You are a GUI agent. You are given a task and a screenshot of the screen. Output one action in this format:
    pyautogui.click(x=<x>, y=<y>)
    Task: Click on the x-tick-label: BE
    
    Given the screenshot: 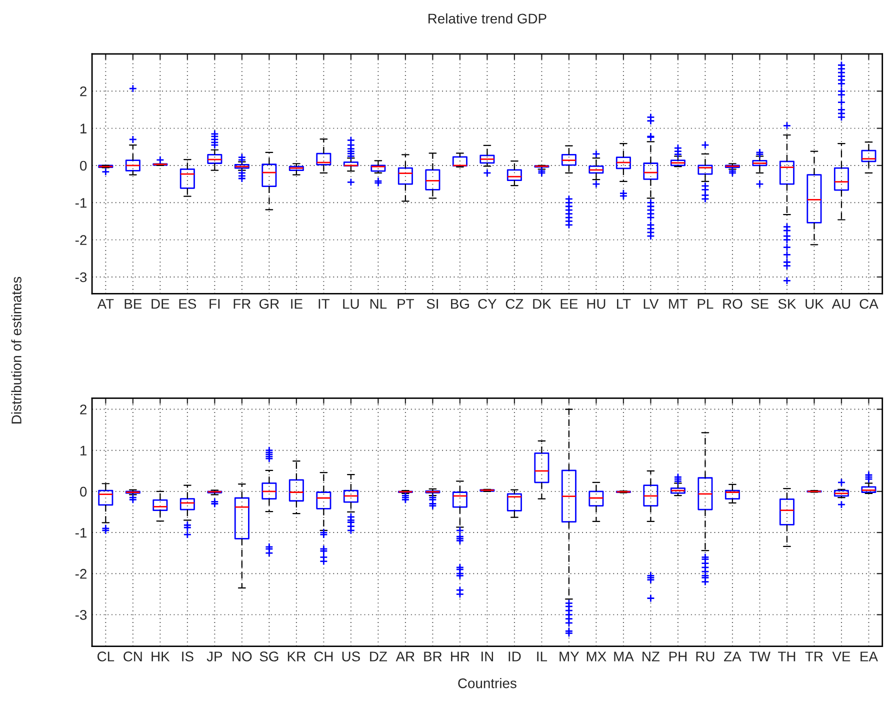 What is the action you would take?
    pyautogui.click(x=133, y=304)
    